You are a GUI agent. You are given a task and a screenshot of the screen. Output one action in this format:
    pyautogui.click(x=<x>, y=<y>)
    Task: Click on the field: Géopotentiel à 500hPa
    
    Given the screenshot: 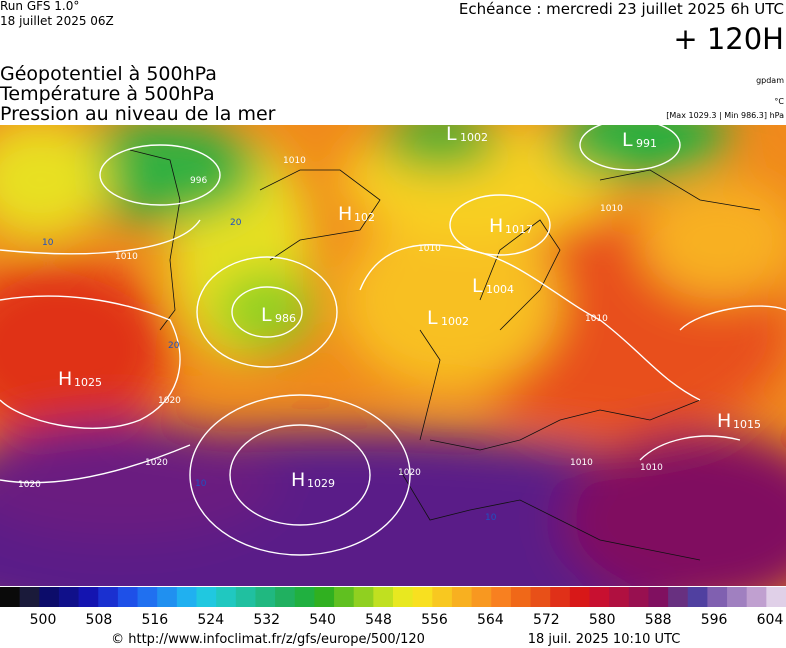 What is the action you would take?
    pyautogui.click(x=108, y=74)
    